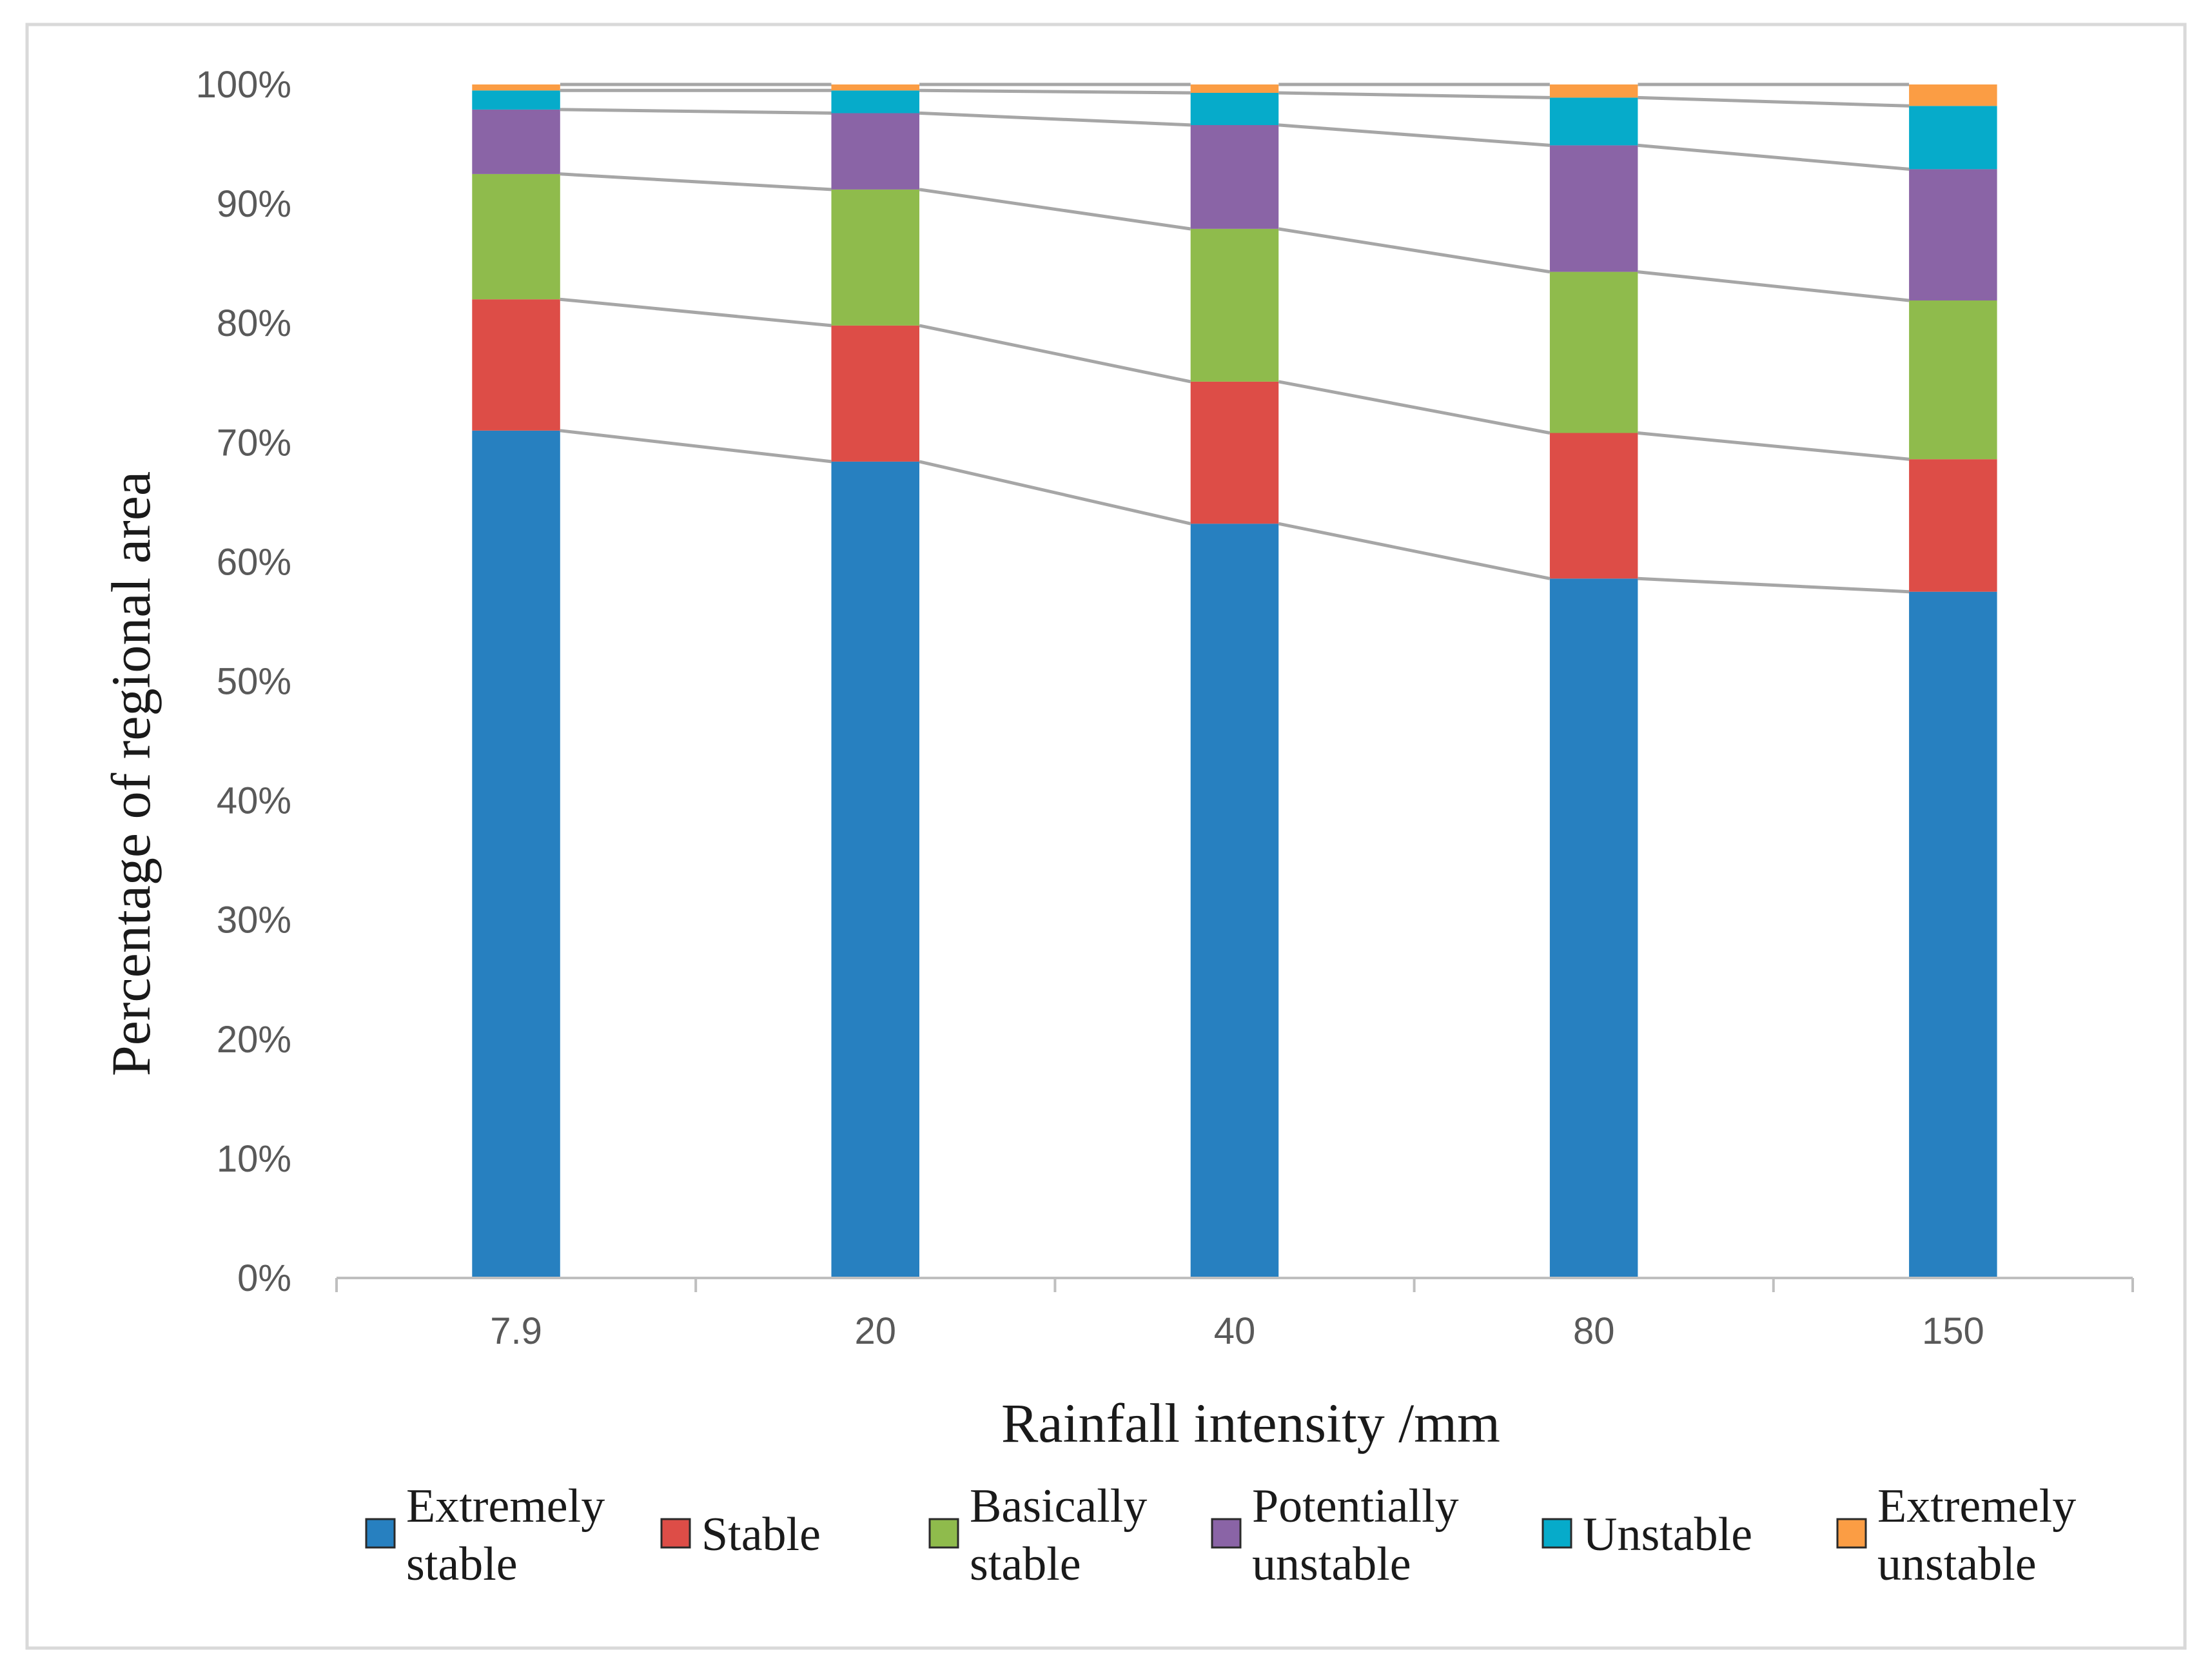 The width and height of the screenshot is (2212, 1670). I want to click on legend-item-stable: Stable, so click(740, 1534).